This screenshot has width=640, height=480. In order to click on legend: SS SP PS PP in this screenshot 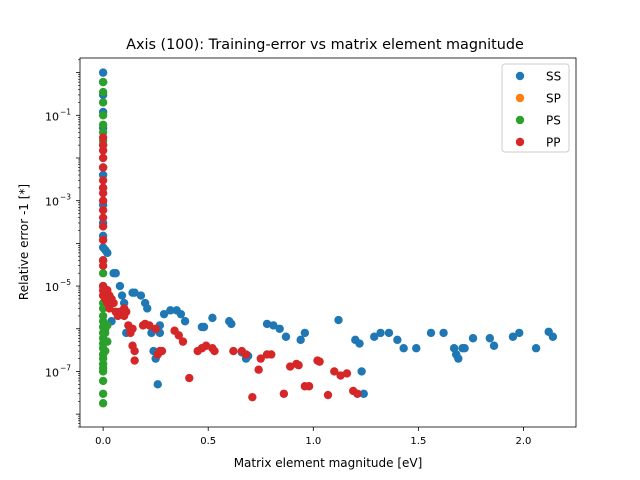, I will do `click(535, 108)`.